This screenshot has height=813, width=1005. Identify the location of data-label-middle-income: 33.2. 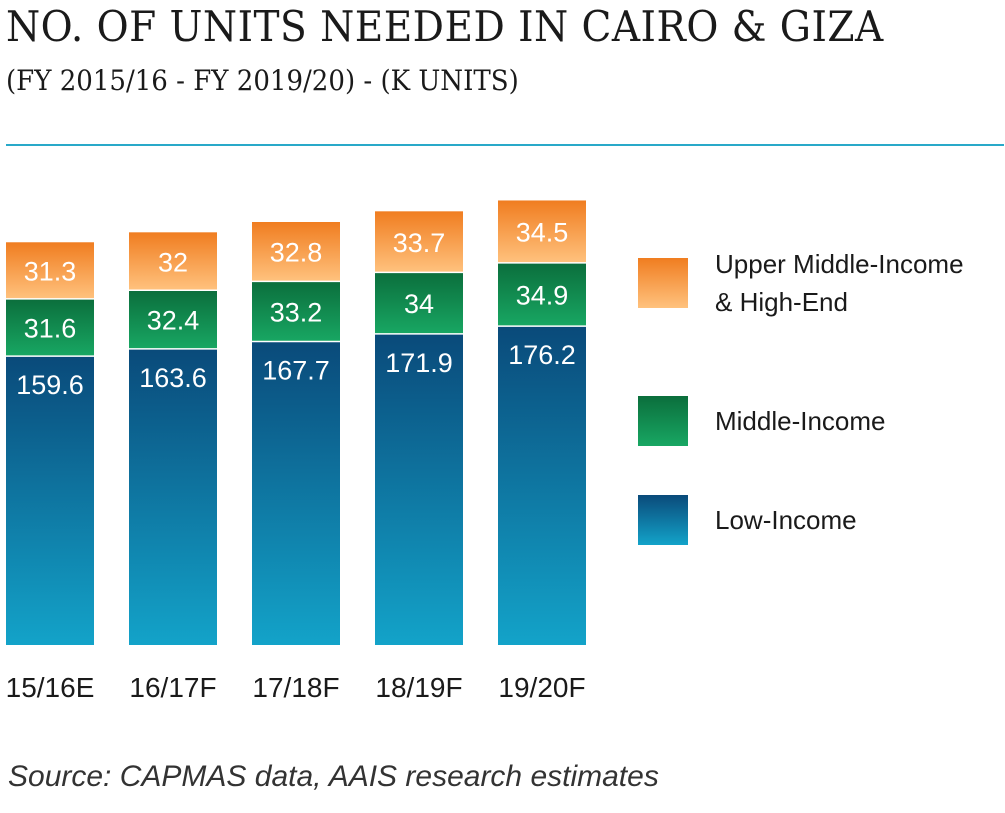
(296, 312).